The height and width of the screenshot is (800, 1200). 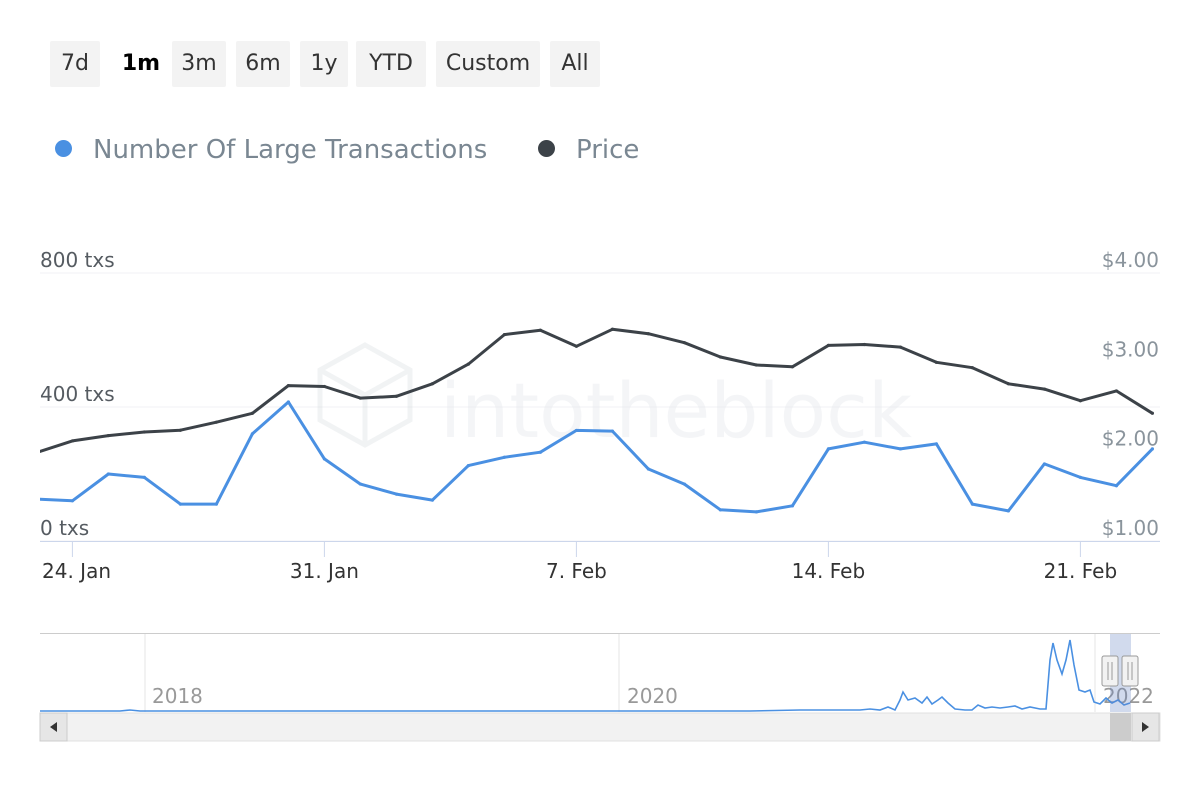 What do you see at coordinates (263, 64) in the screenshot?
I see `range-button-6m: 6m` at bounding box center [263, 64].